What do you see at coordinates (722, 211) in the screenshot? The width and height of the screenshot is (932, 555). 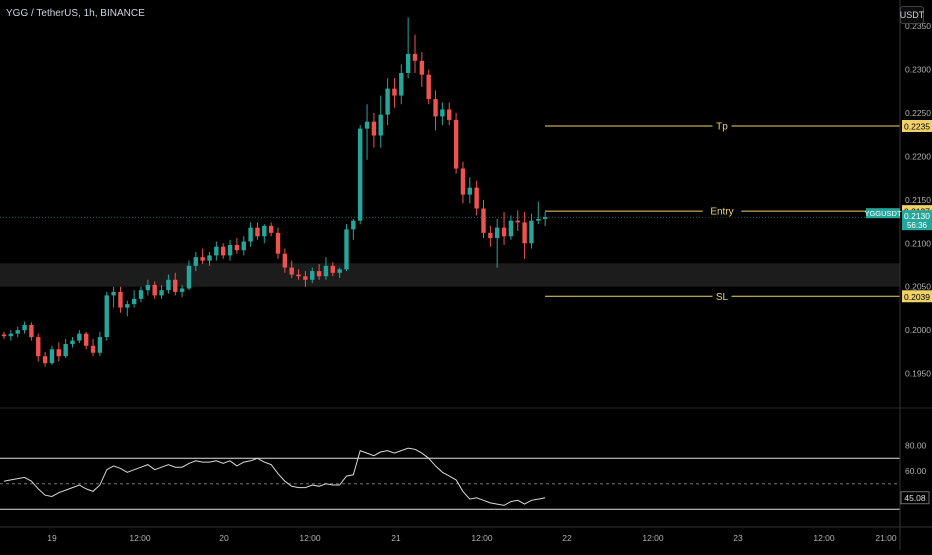 I see `entry-level-label-bg` at bounding box center [722, 211].